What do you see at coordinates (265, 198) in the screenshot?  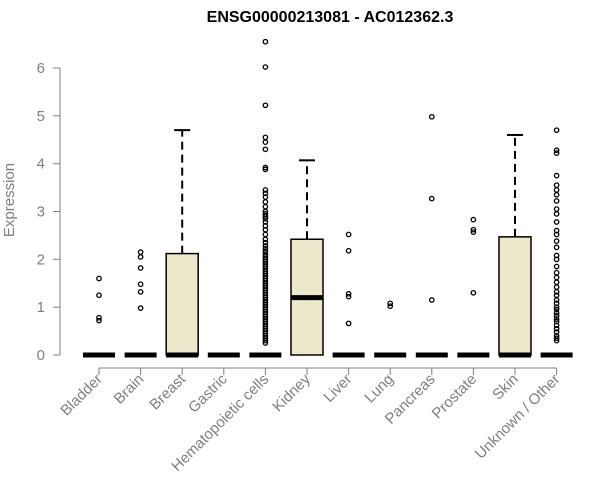 I see `box-hematopoietic-cells` at bounding box center [265, 198].